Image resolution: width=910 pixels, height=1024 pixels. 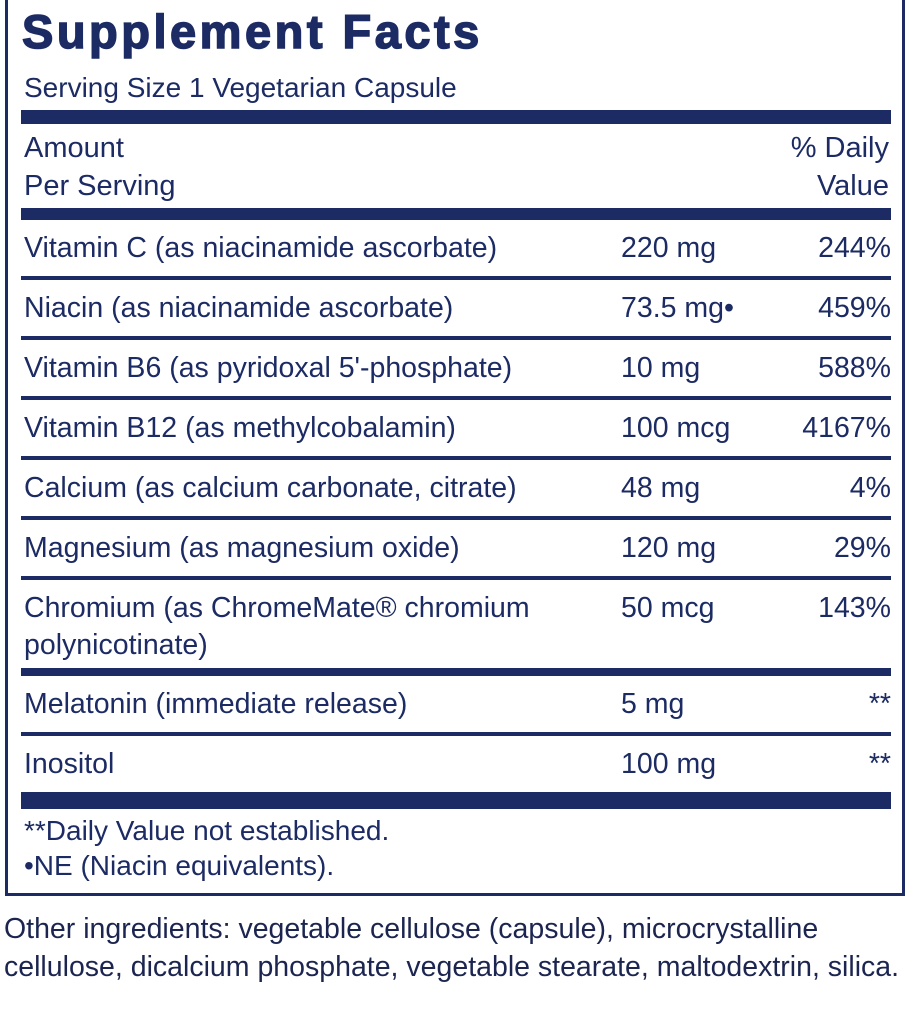 I want to click on nutrient-dv: 459%, so click(x=854, y=308).